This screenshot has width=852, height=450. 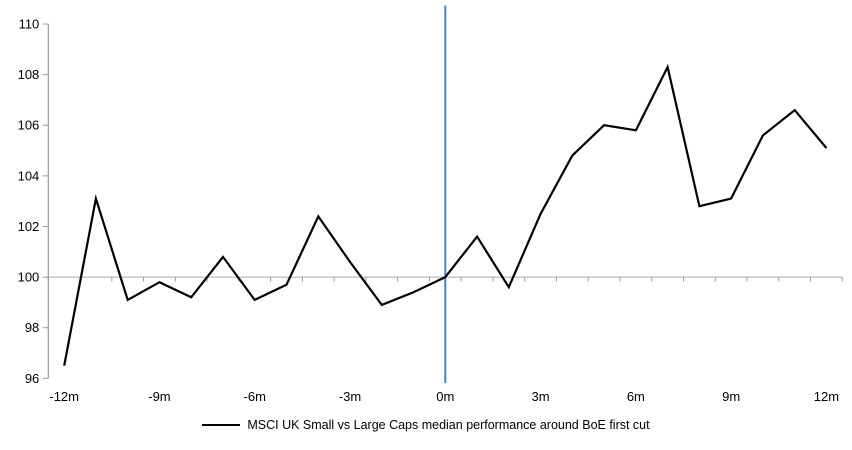 What do you see at coordinates (32, 378) in the screenshot?
I see `y-axis-label: 96` at bounding box center [32, 378].